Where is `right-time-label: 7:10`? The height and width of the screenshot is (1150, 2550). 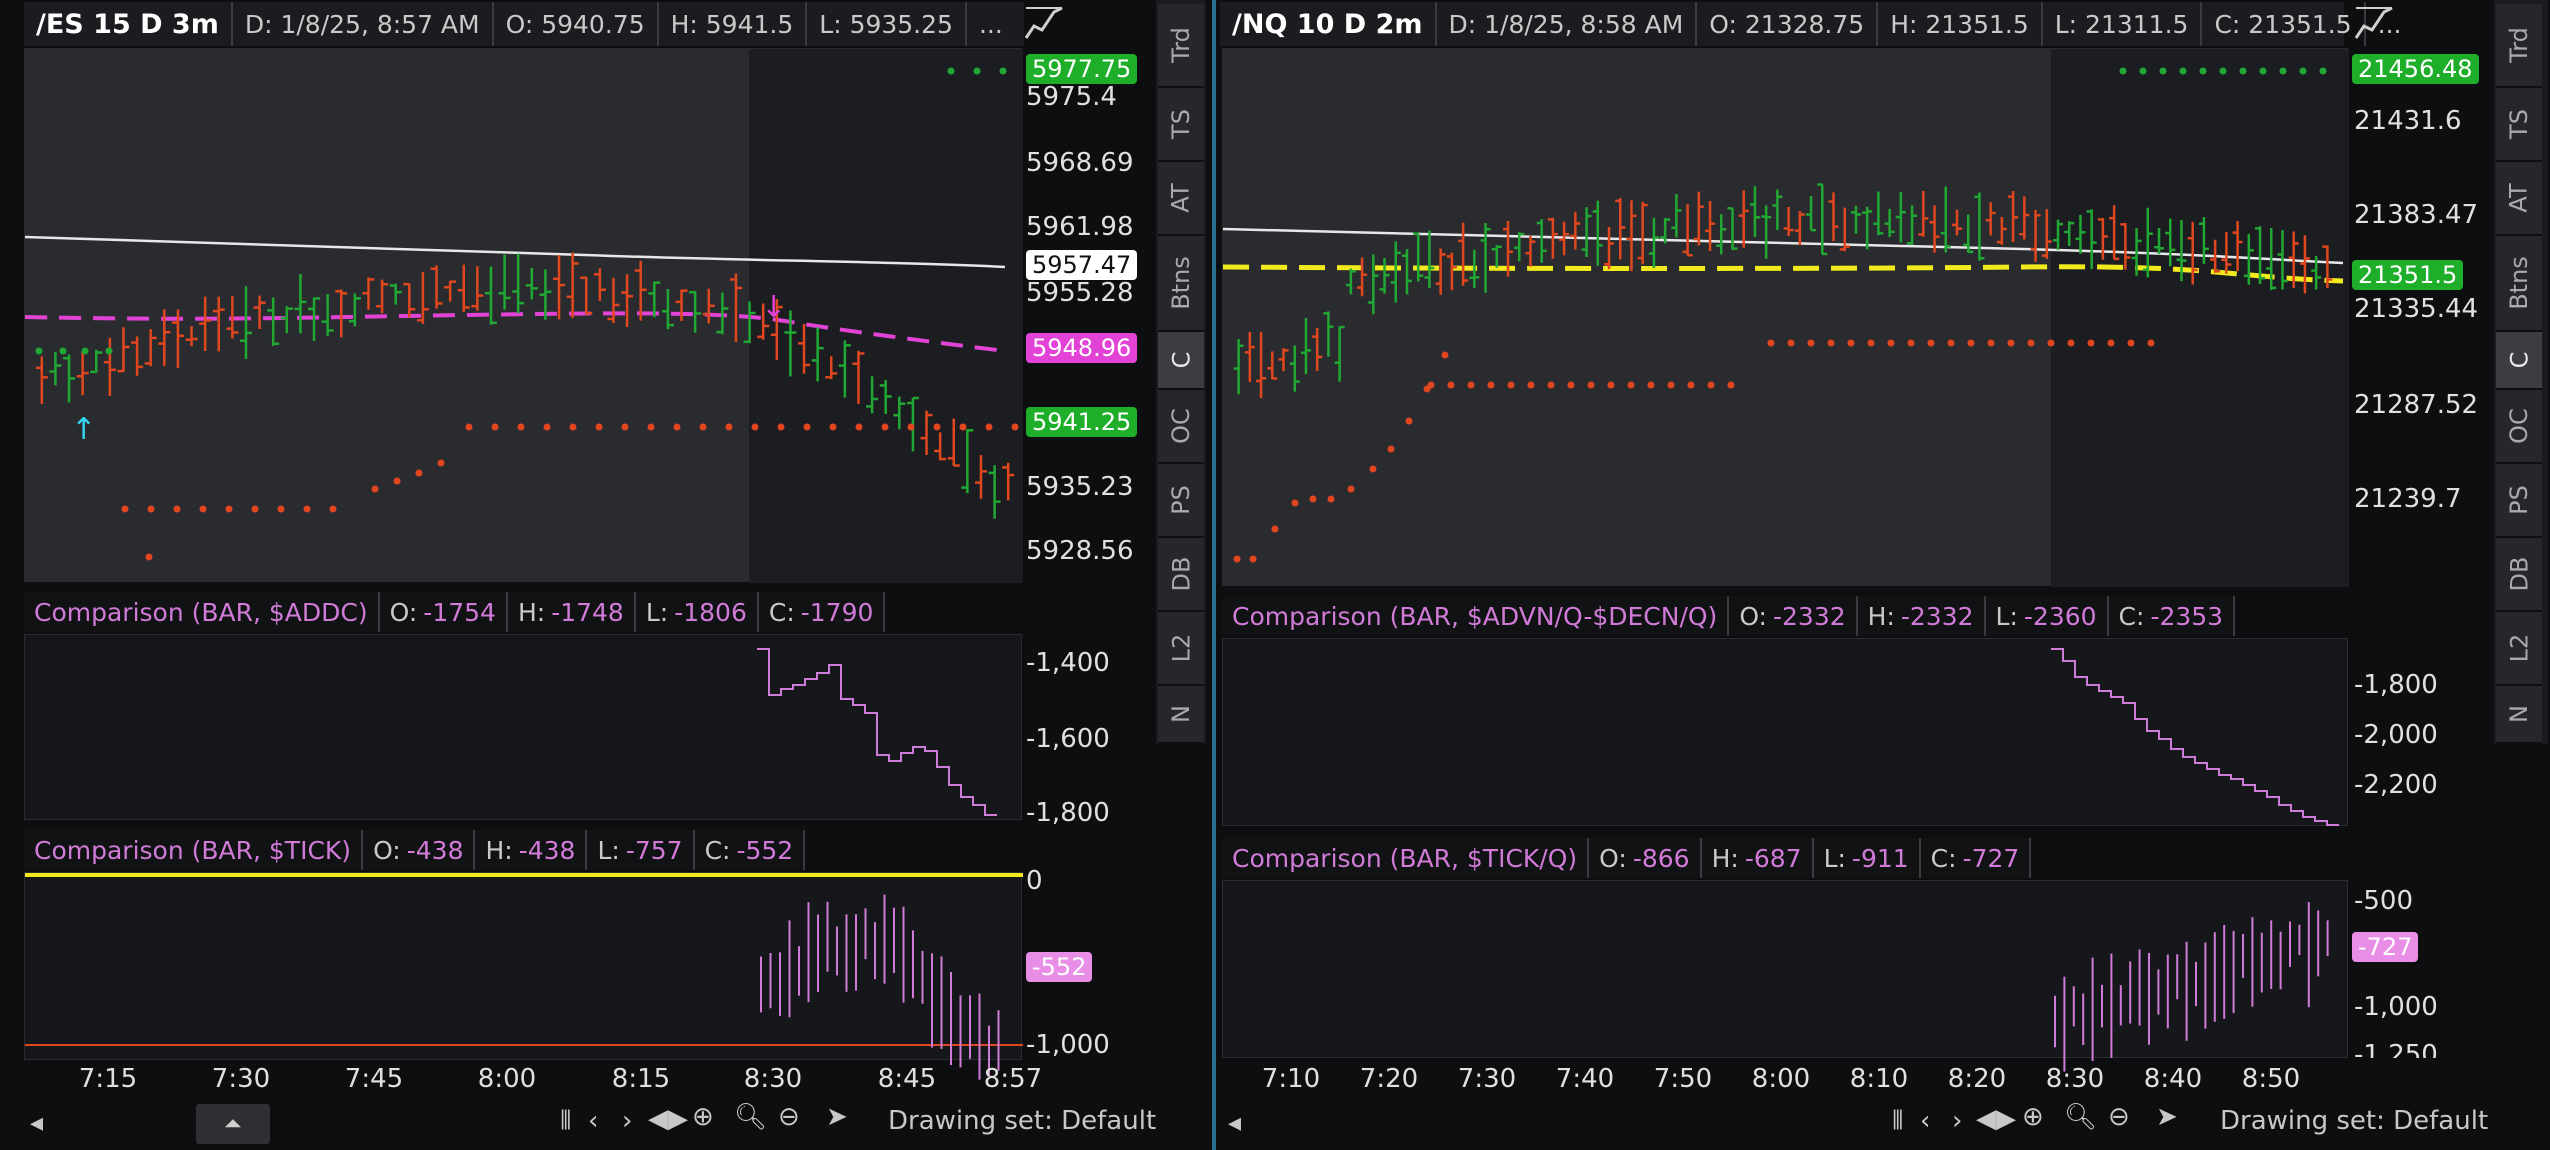 right-time-label: 7:10 is located at coordinates (1291, 1079).